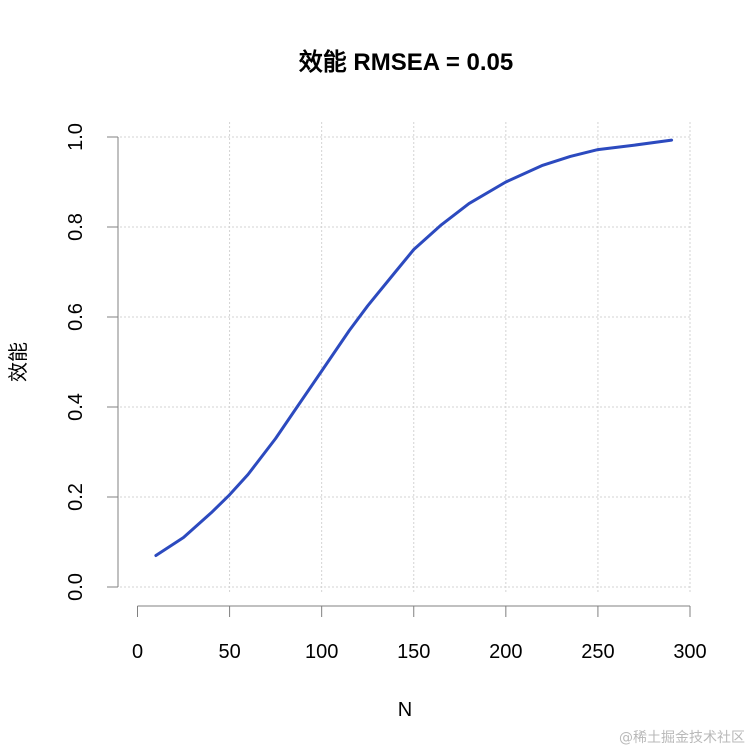 The height and width of the screenshot is (753, 753). I want to click on chart-title: 效能 RMSEA = 0.05, so click(406, 62).